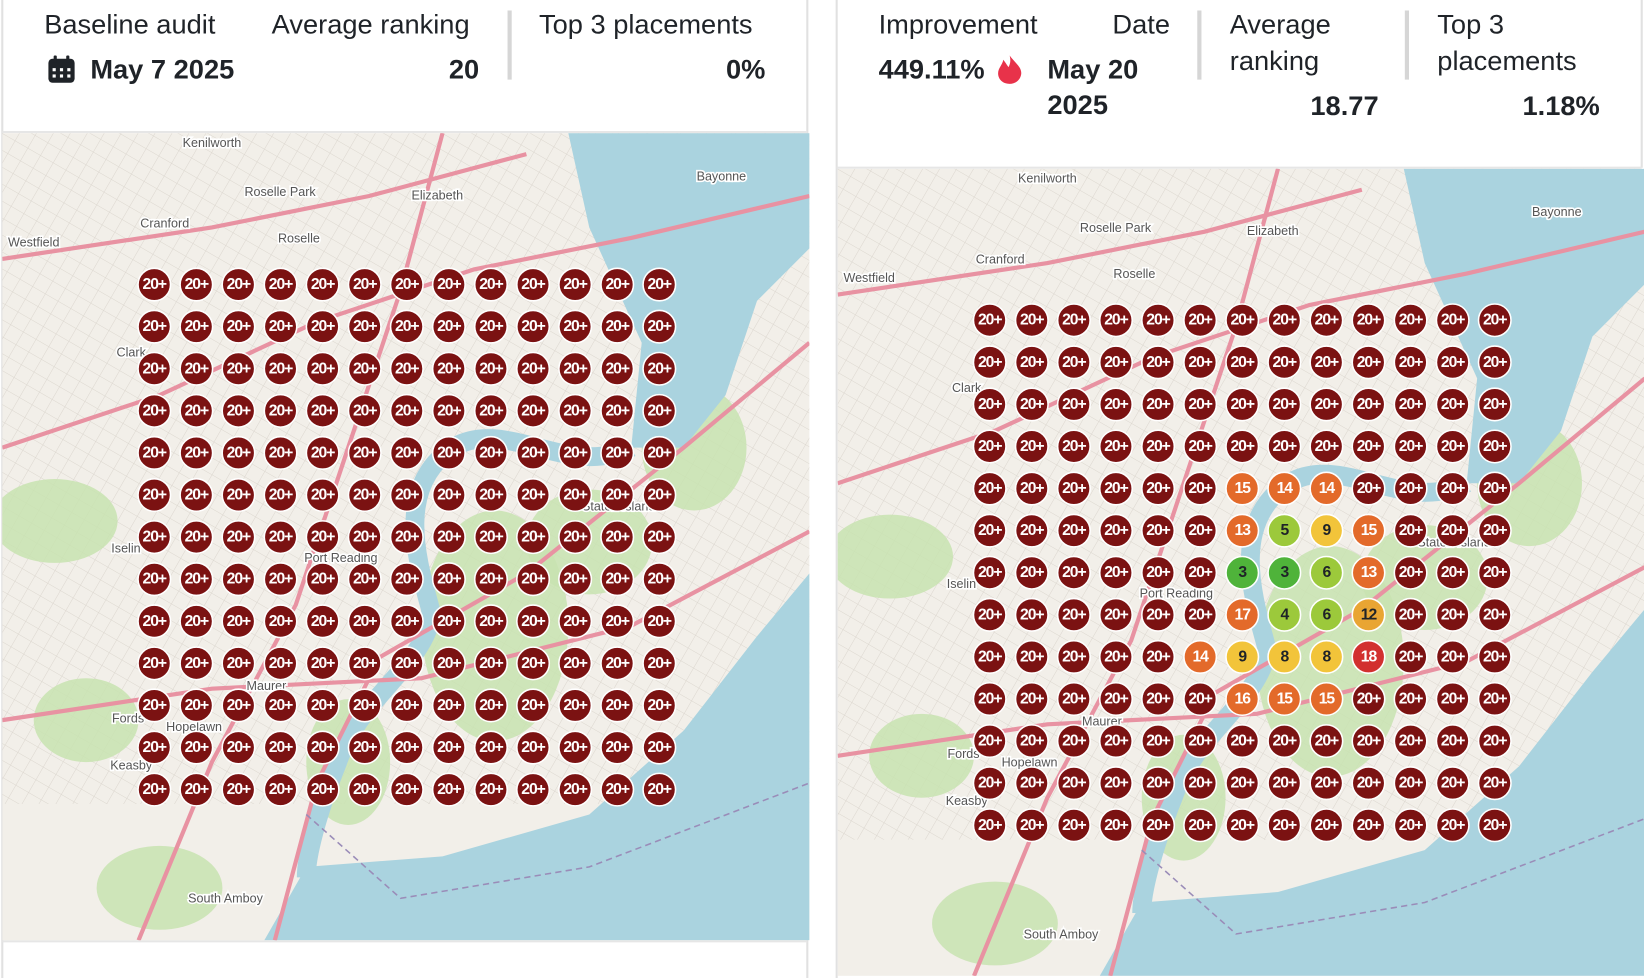 This screenshot has width=1644, height=978. I want to click on rank-dot: 14, so click(1200, 656).